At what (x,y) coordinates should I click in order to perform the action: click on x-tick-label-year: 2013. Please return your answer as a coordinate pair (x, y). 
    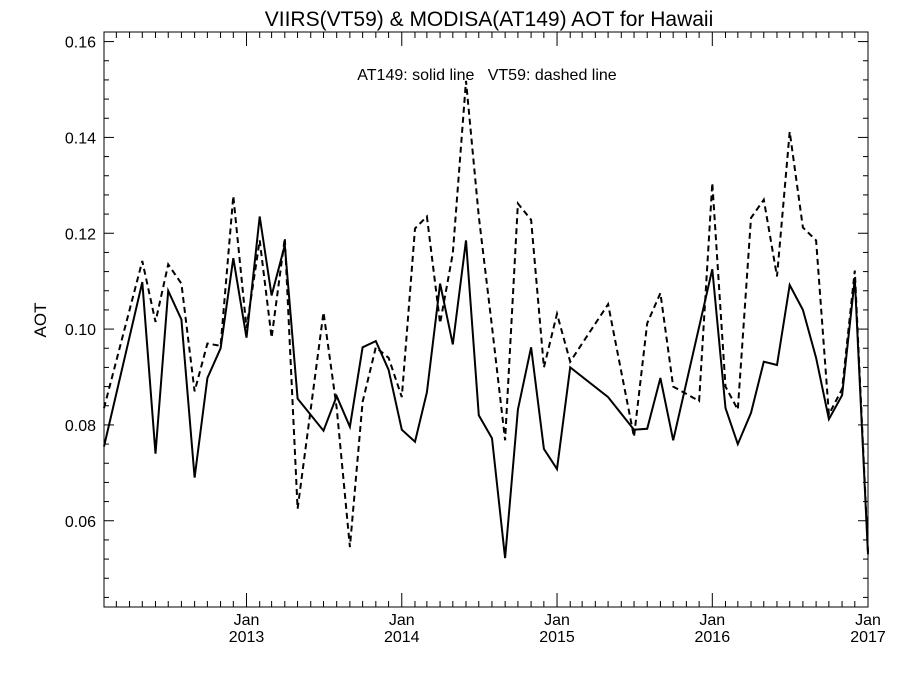
    Looking at the image, I should click on (247, 637).